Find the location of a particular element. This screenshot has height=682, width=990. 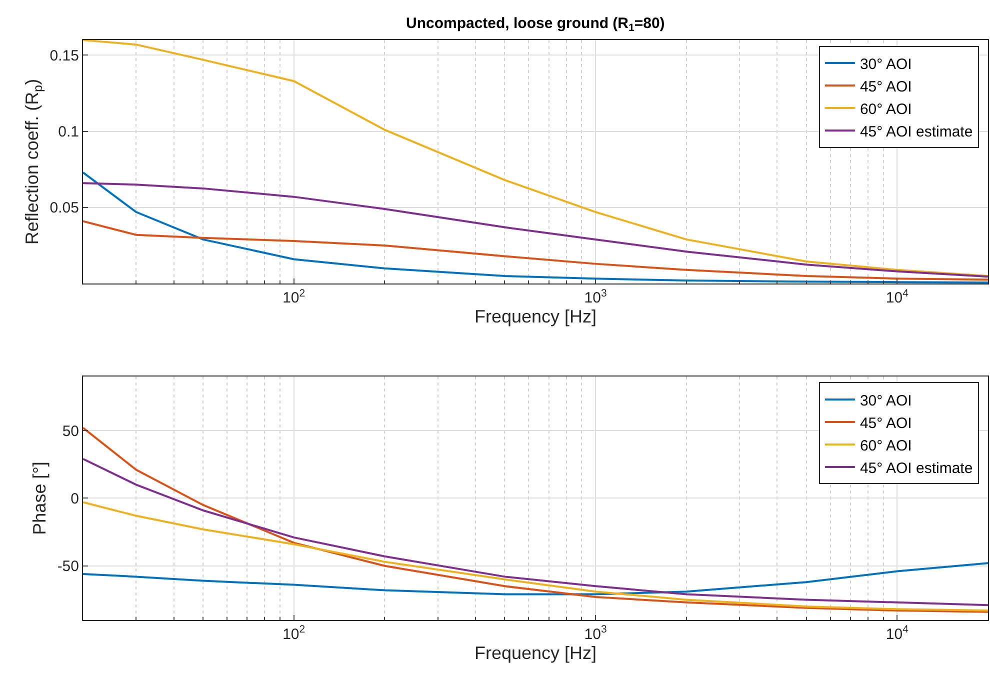

y-tick-label: 0.15 is located at coordinates (64, 55).